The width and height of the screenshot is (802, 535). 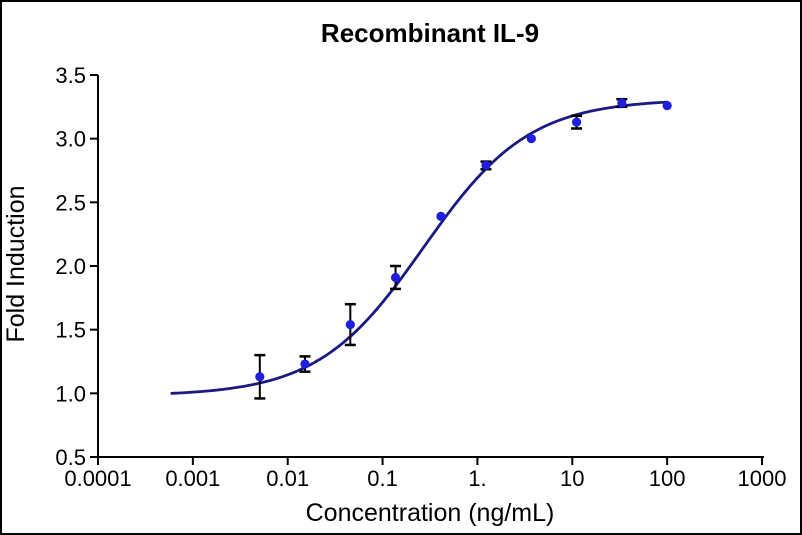 I want to click on y-tick-label: 2.0, so click(x=70, y=266).